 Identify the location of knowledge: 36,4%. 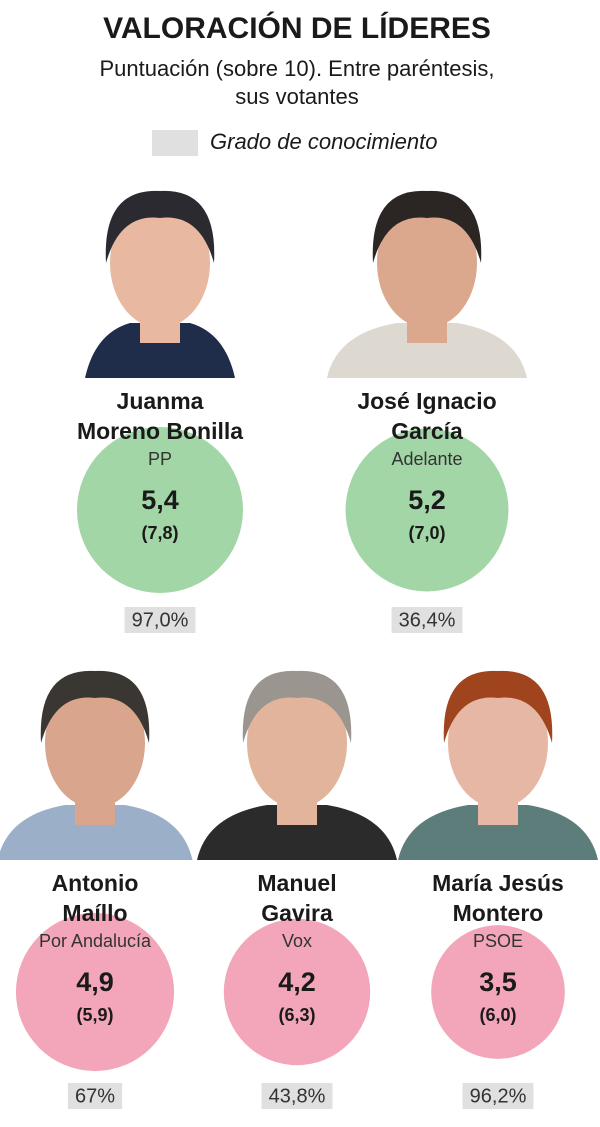
(427, 620).